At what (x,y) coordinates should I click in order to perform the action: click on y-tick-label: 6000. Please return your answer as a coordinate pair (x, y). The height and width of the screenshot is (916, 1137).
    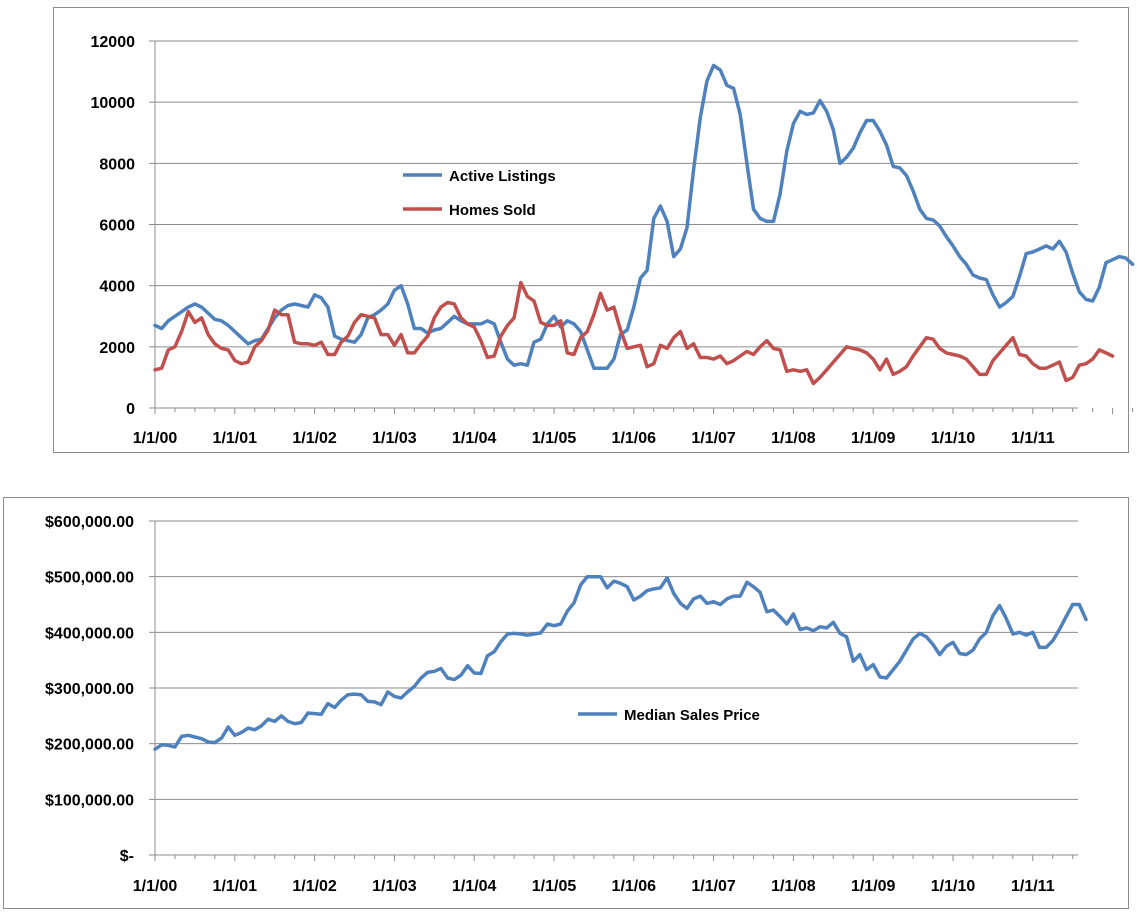
    Looking at the image, I should click on (117, 226).